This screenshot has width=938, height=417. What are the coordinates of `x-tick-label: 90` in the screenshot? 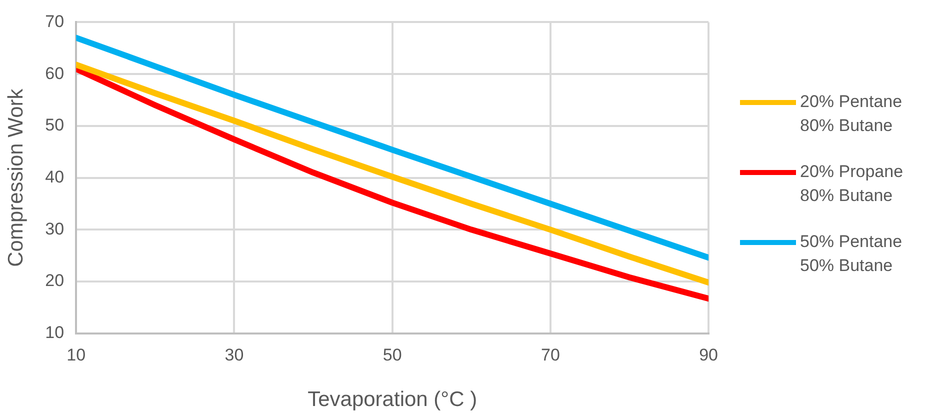 It's located at (708, 354).